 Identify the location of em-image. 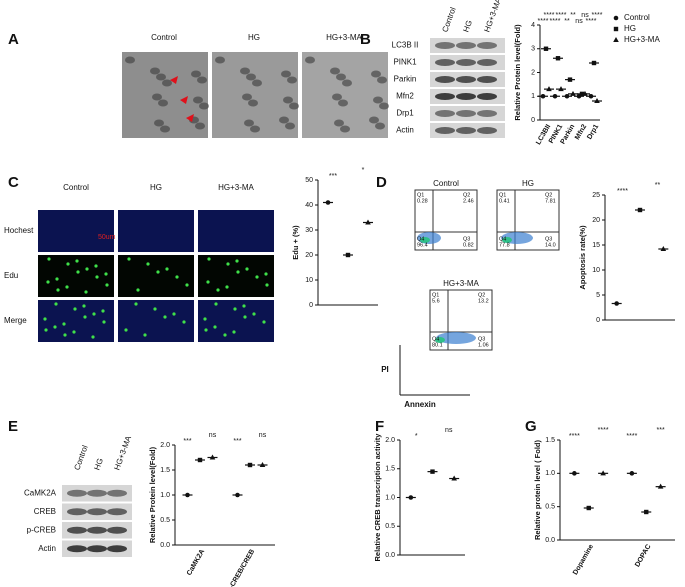
(345, 95).